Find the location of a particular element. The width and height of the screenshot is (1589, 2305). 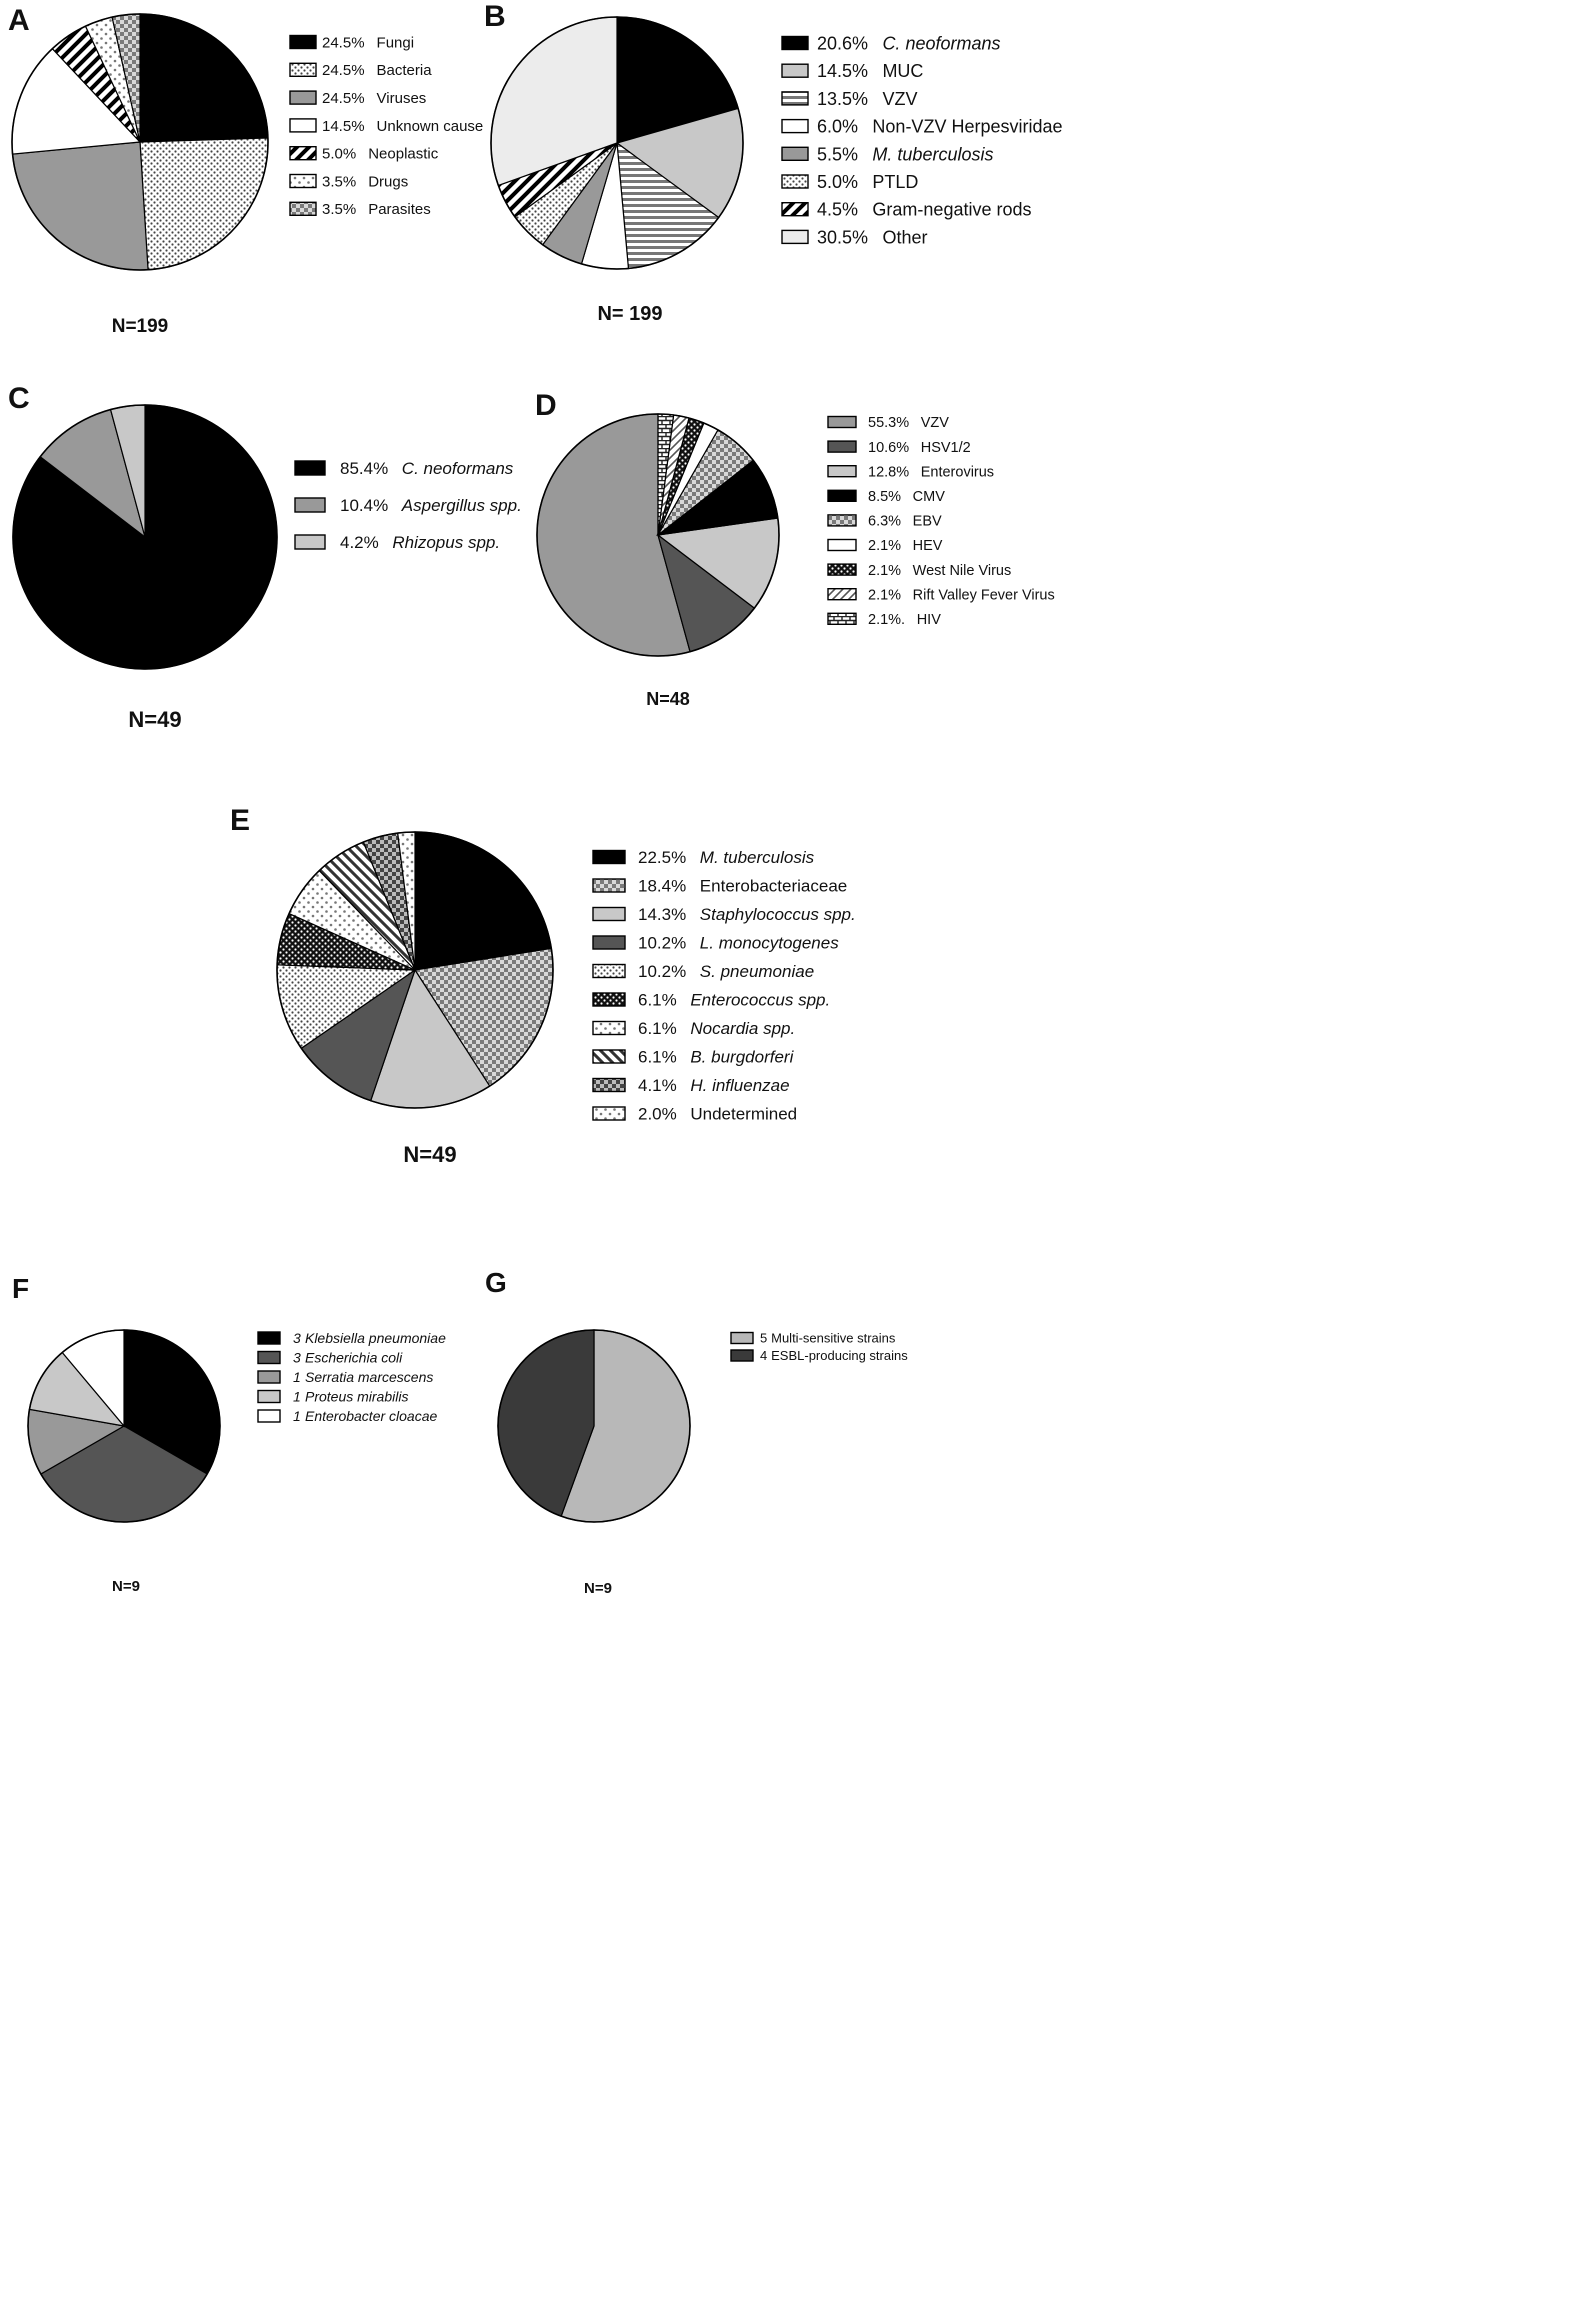

panel-e-legend-entry-5: 10.2% S. pneumoniae is located at coordinates (726, 971).